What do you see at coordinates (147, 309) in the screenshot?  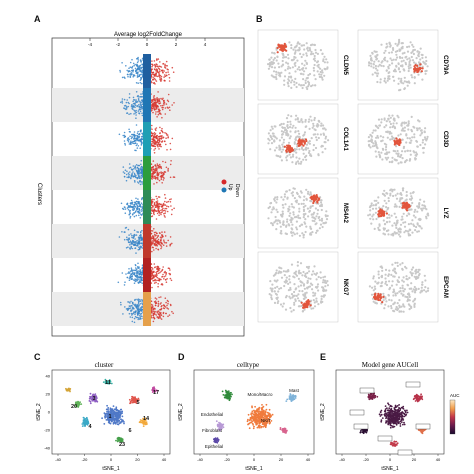 I see `panel-a-cluster-block` at bounding box center [147, 309].